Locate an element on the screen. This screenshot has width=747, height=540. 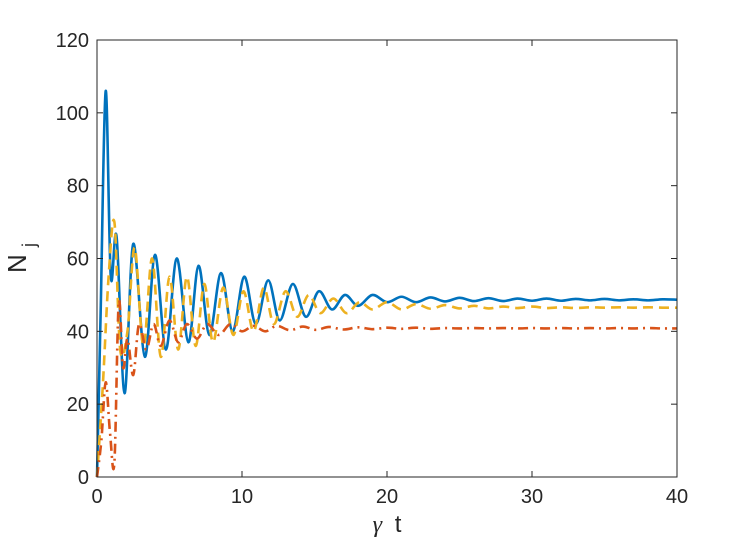
y-tick-label: 20 is located at coordinates (78, 405).